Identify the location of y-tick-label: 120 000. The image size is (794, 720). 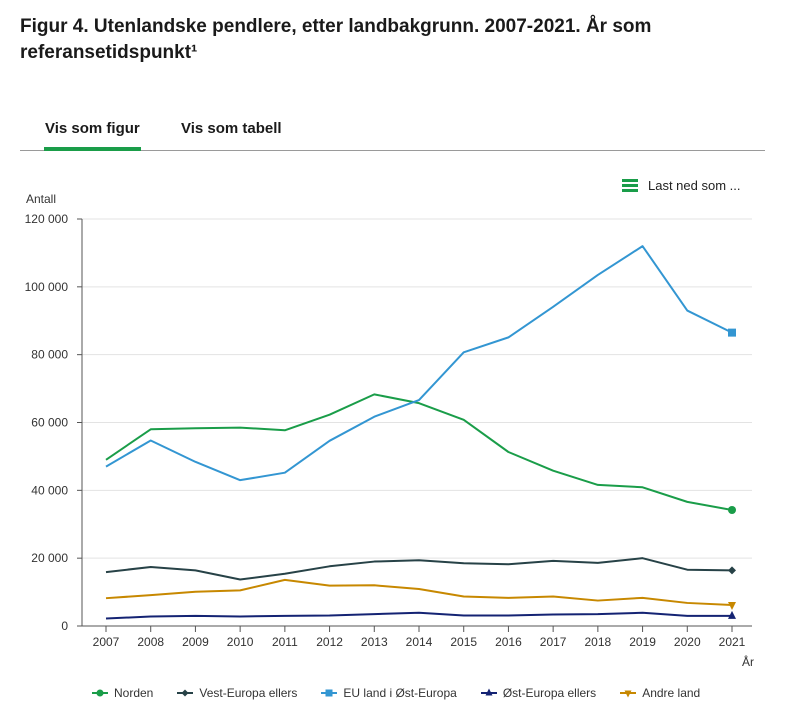
(47, 219).